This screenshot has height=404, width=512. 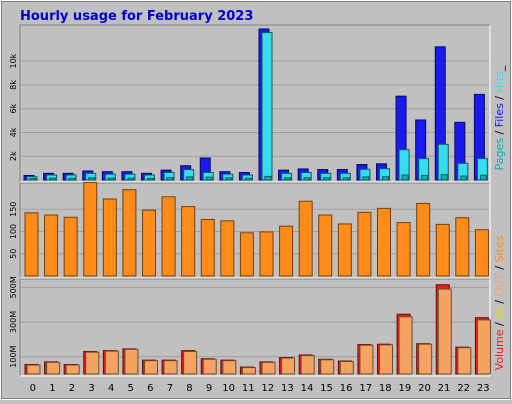 I want to click on hour-label: 19, so click(x=405, y=388).